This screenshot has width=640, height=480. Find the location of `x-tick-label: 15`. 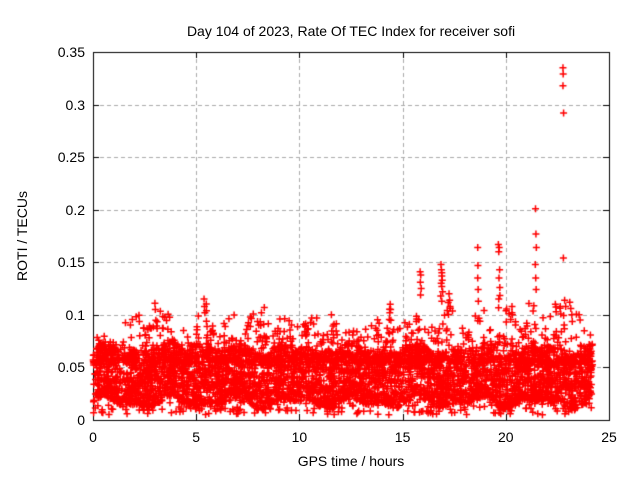

x-tick-label: 15 is located at coordinates (402, 437).